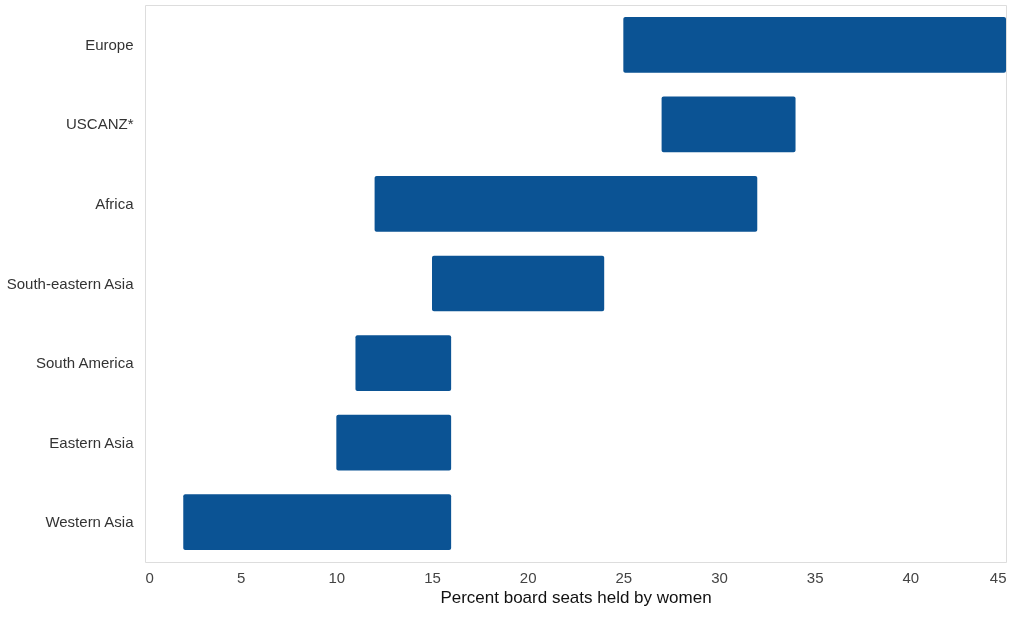  Describe the element at coordinates (99, 124) in the screenshot. I see `y-tick-label: USCANZ*` at that location.